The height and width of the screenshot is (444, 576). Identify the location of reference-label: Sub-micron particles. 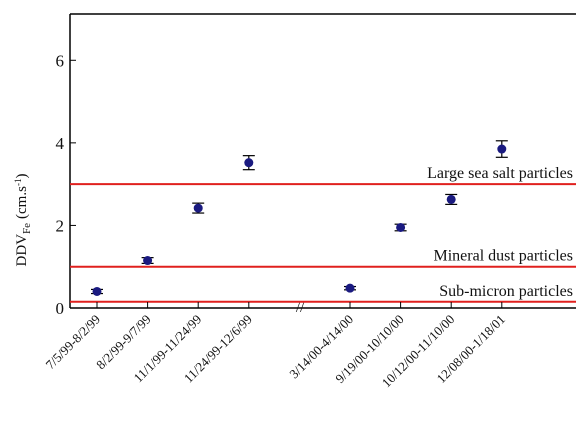
(506, 291).